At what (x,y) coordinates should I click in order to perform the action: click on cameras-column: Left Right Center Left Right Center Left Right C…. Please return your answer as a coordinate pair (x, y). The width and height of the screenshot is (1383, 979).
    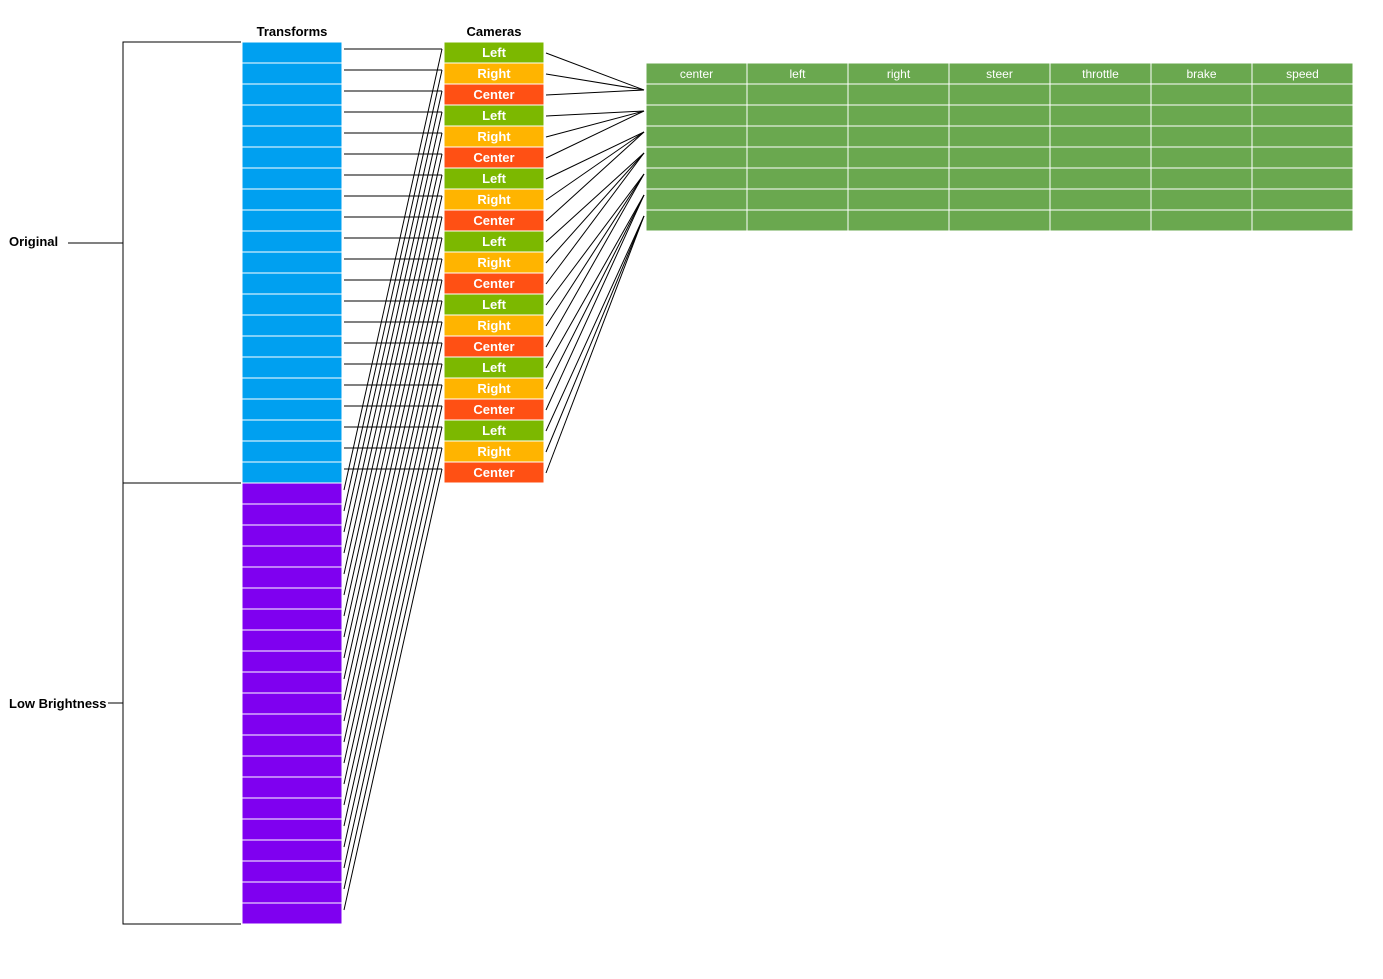
    Looking at the image, I should click on (494, 262).